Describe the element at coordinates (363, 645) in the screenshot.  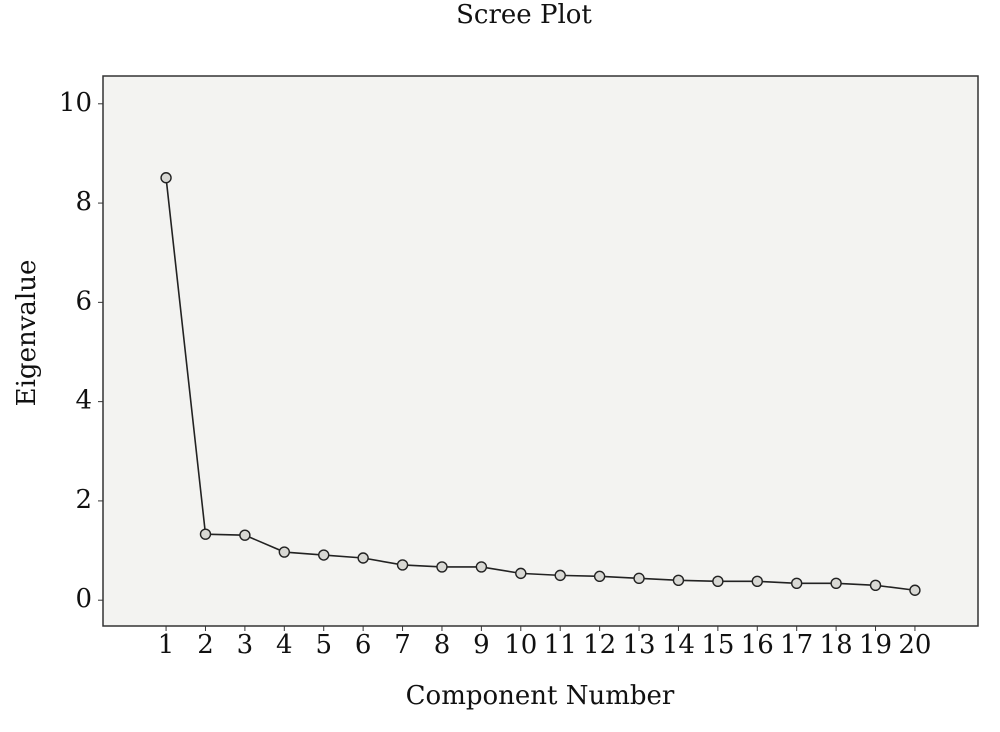
I see `x-tick-label: 6` at that location.